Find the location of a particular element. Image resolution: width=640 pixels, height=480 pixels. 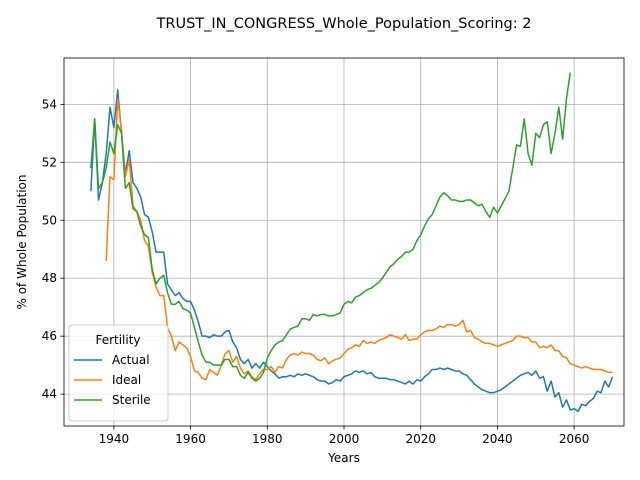

x-tick-label: 2020 is located at coordinates (420, 439).